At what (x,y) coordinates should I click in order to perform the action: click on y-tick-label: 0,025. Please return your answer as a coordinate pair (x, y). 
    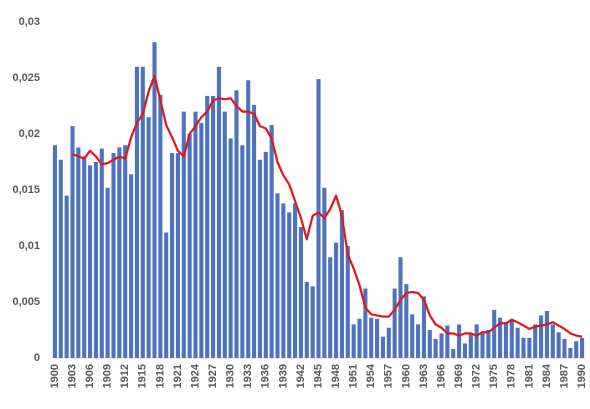
    Looking at the image, I should click on (26, 78).